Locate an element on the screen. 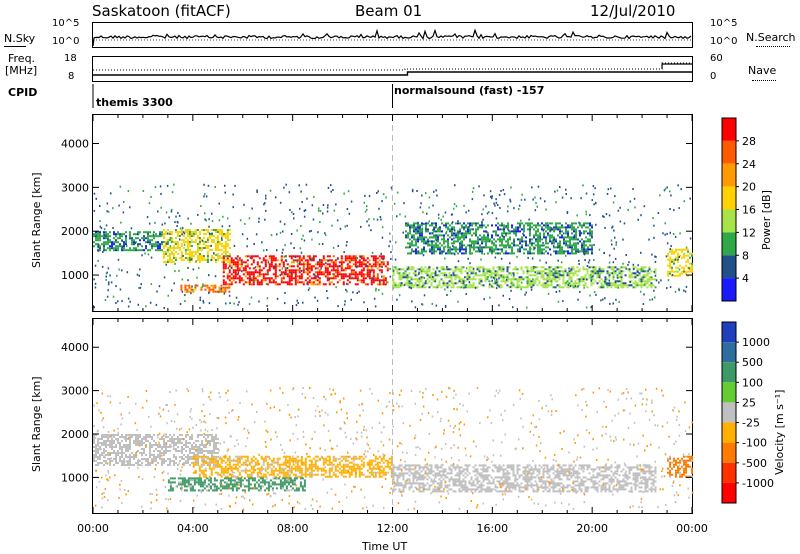 This screenshot has height=554, width=800. freq-trace is located at coordinates (392, 73).